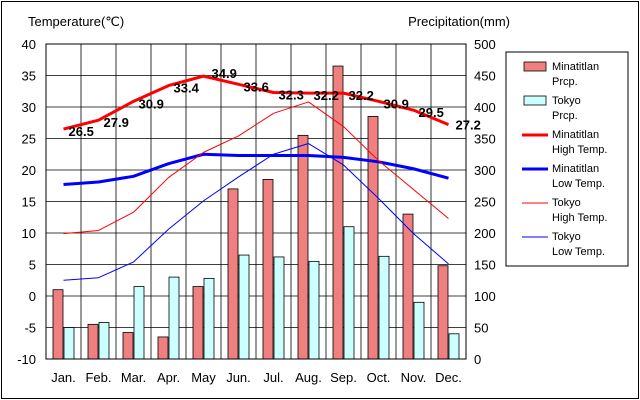 This screenshot has height=400, width=640. Describe the element at coordinates (29, 76) in the screenshot. I see `y-left-tick-label: 35` at that location.